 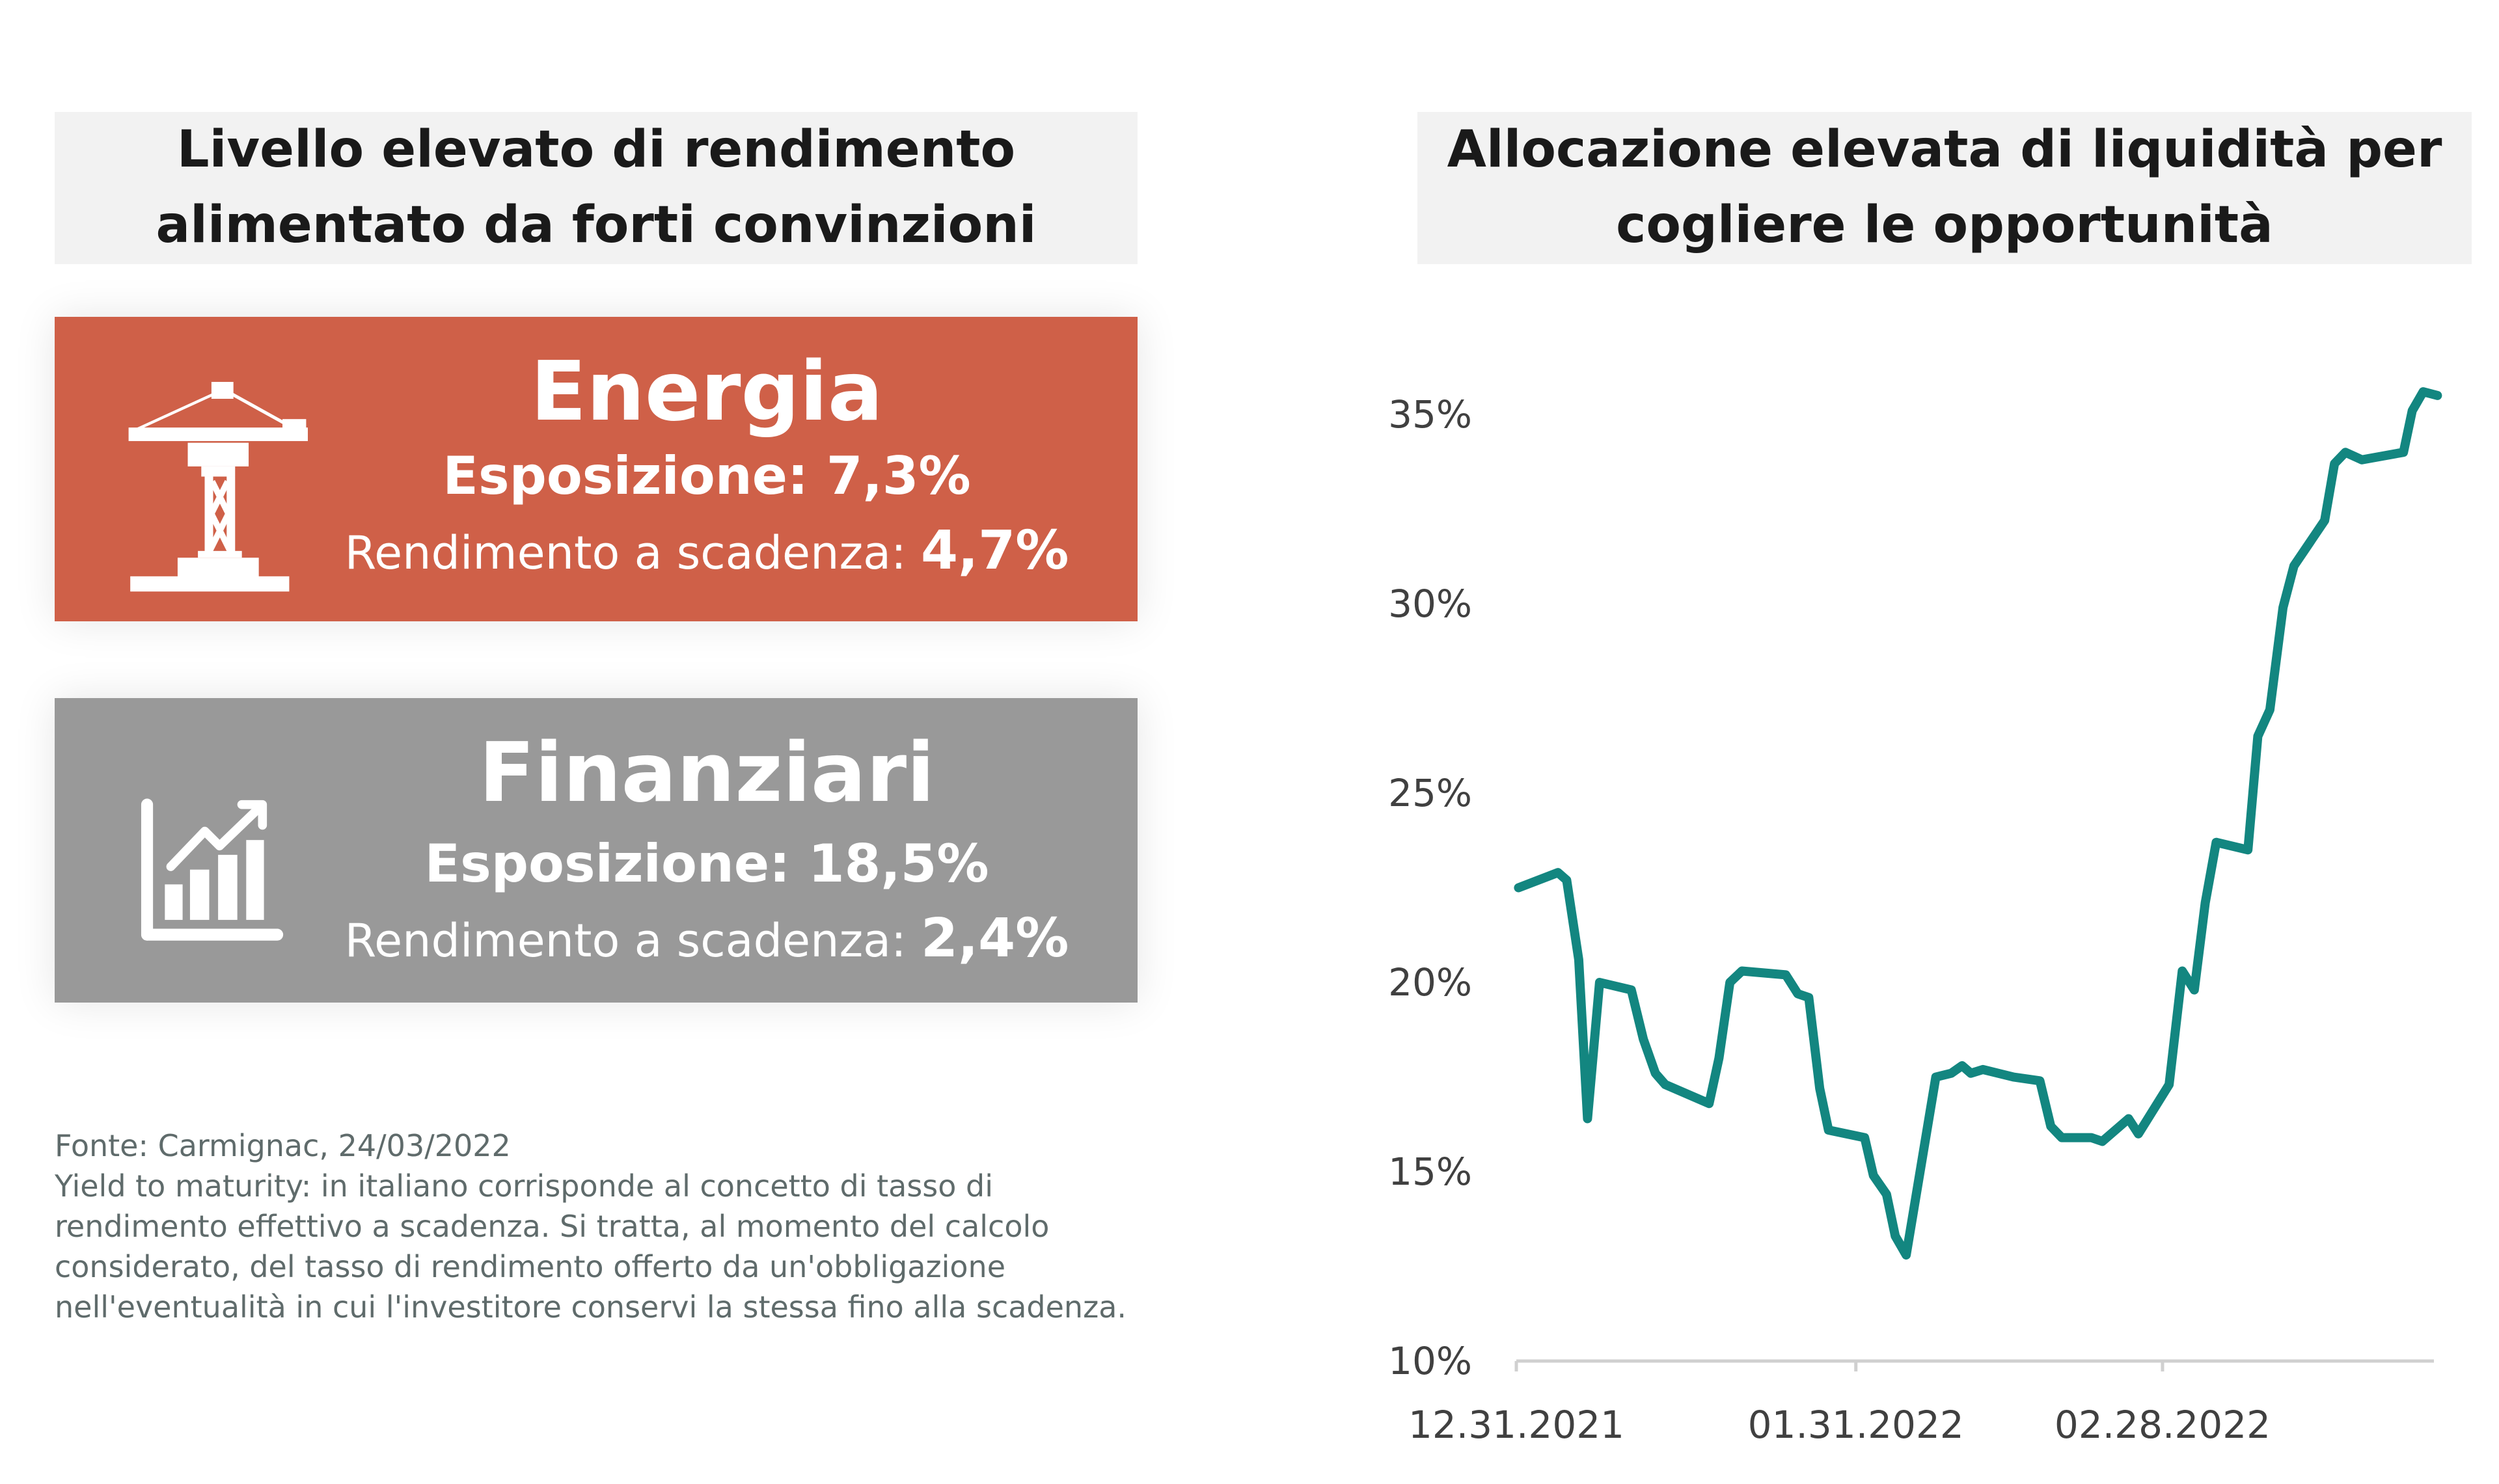 I want to click on card-exposure: Esposizione: 7,3%, so click(x=707, y=476).